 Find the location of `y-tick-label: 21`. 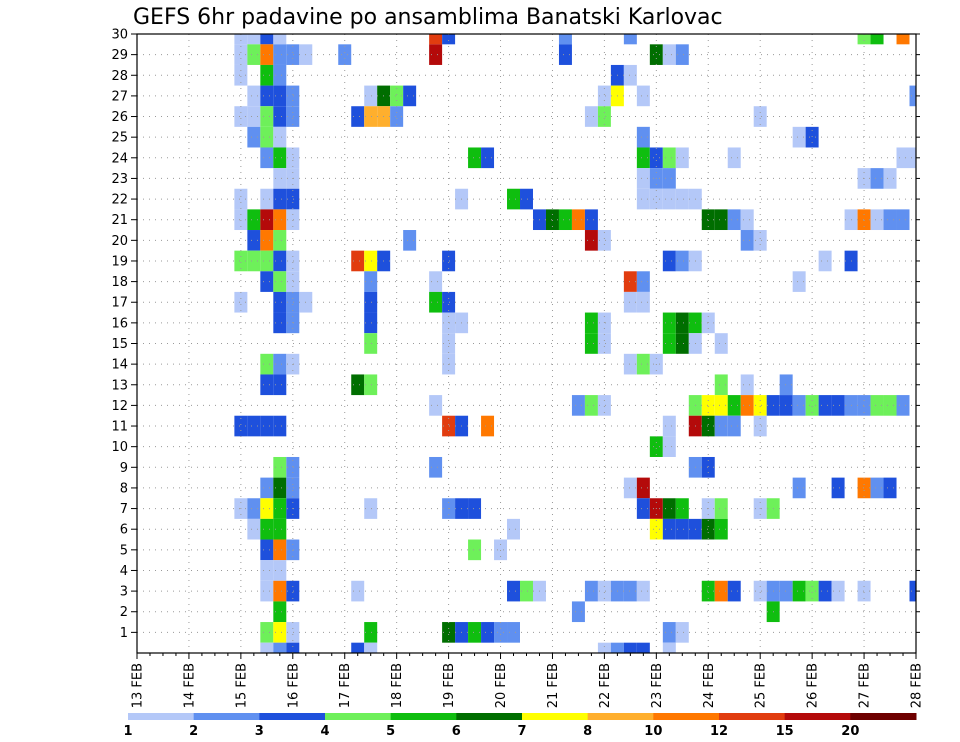

y-tick-label: 21 is located at coordinates (119, 220).